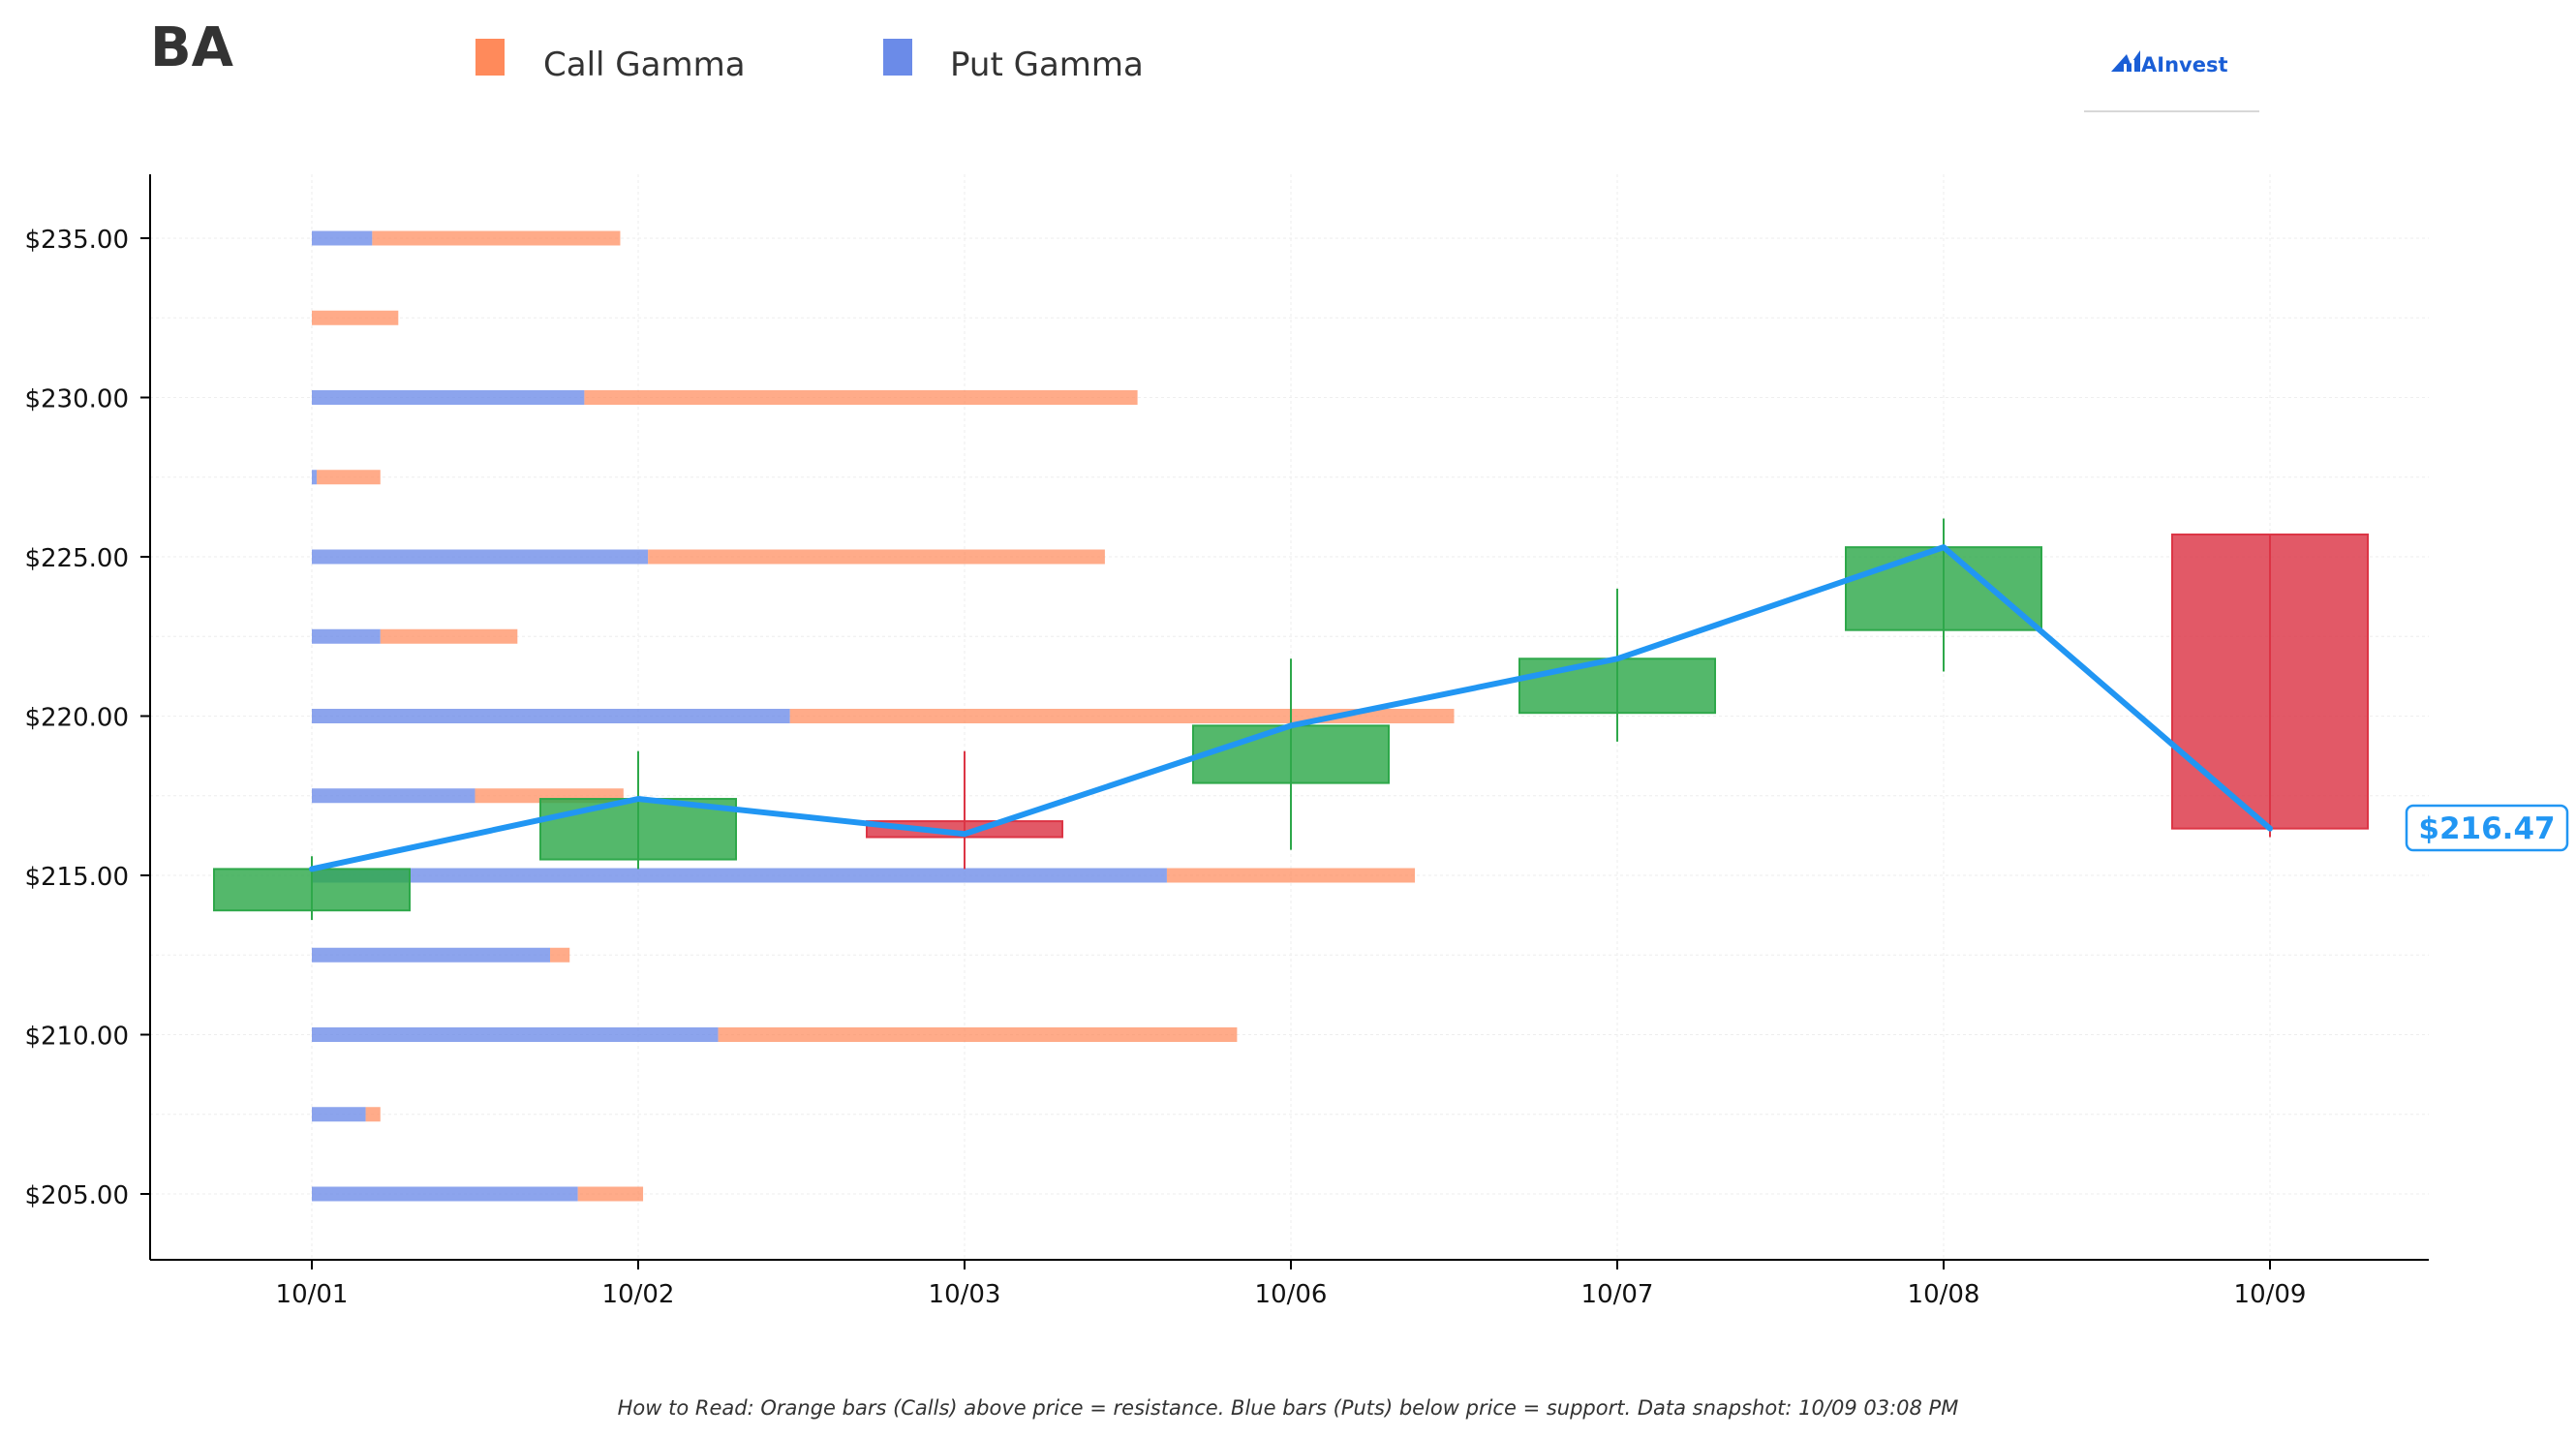 Image resolution: width=2576 pixels, height=1437 pixels. What do you see at coordinates (897, 58) in the screenshot?
I see `legend-swatch-put` at bounding box center [897, 58].